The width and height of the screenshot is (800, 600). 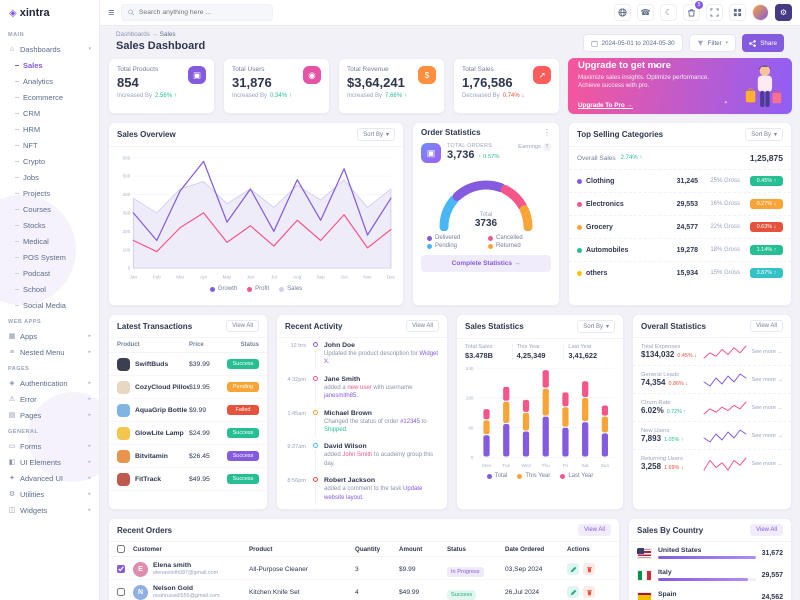 I want to click on dark-mode-icon: ☾, so click(x=668, y=12).